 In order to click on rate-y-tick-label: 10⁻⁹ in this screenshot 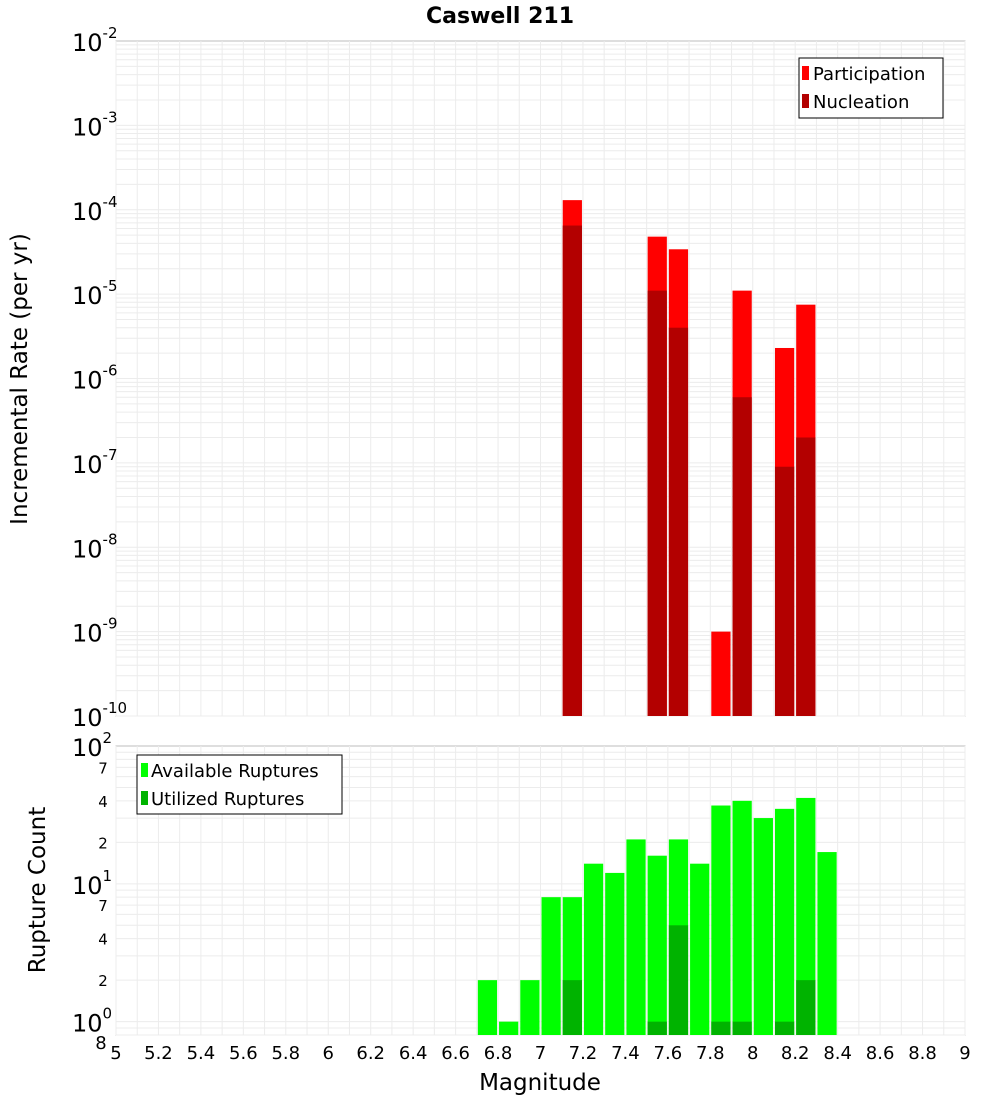, I will do `click(95, 631)`.